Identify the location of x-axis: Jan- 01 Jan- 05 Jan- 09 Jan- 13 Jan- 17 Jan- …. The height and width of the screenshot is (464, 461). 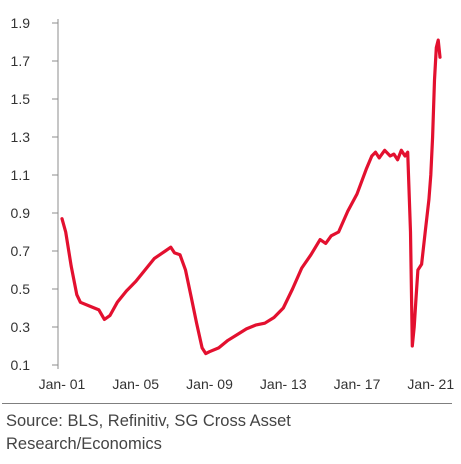
(247, 384).